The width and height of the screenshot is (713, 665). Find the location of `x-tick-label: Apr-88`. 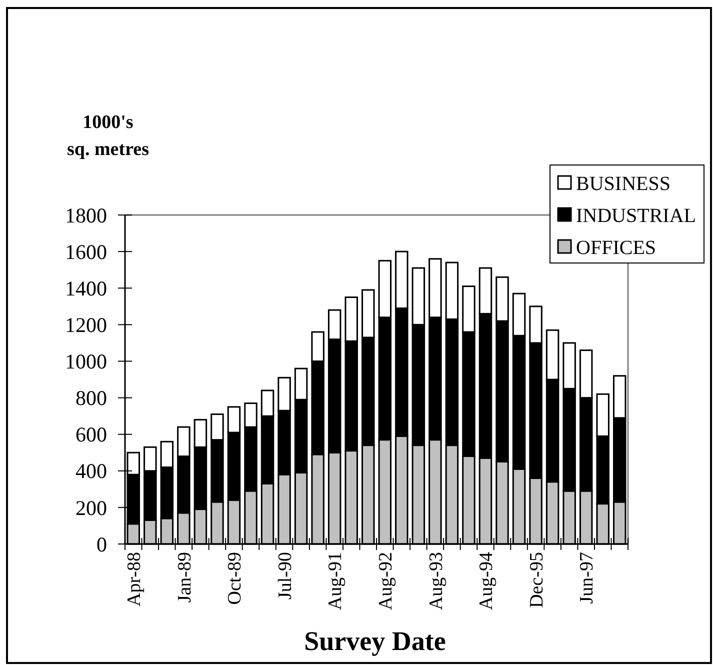

x-tick-label: Apr-88 is located at coordinates (135, 579).